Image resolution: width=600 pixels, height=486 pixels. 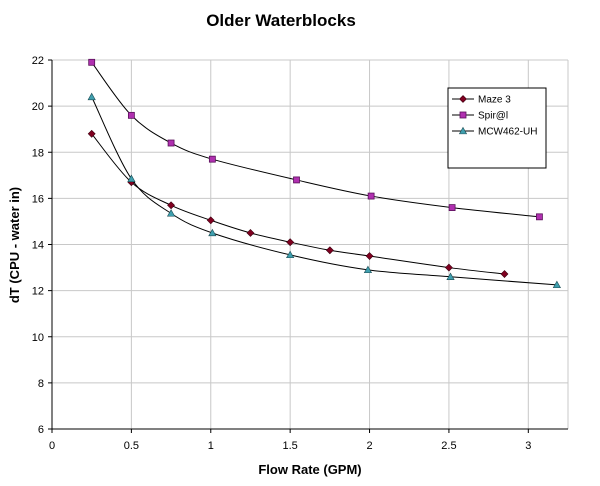 What do you see at coordinates (309, 469) in the screenshot?
I see `x-axis-label: Flow Rate (GPM)` at bounding box center [309, 469].